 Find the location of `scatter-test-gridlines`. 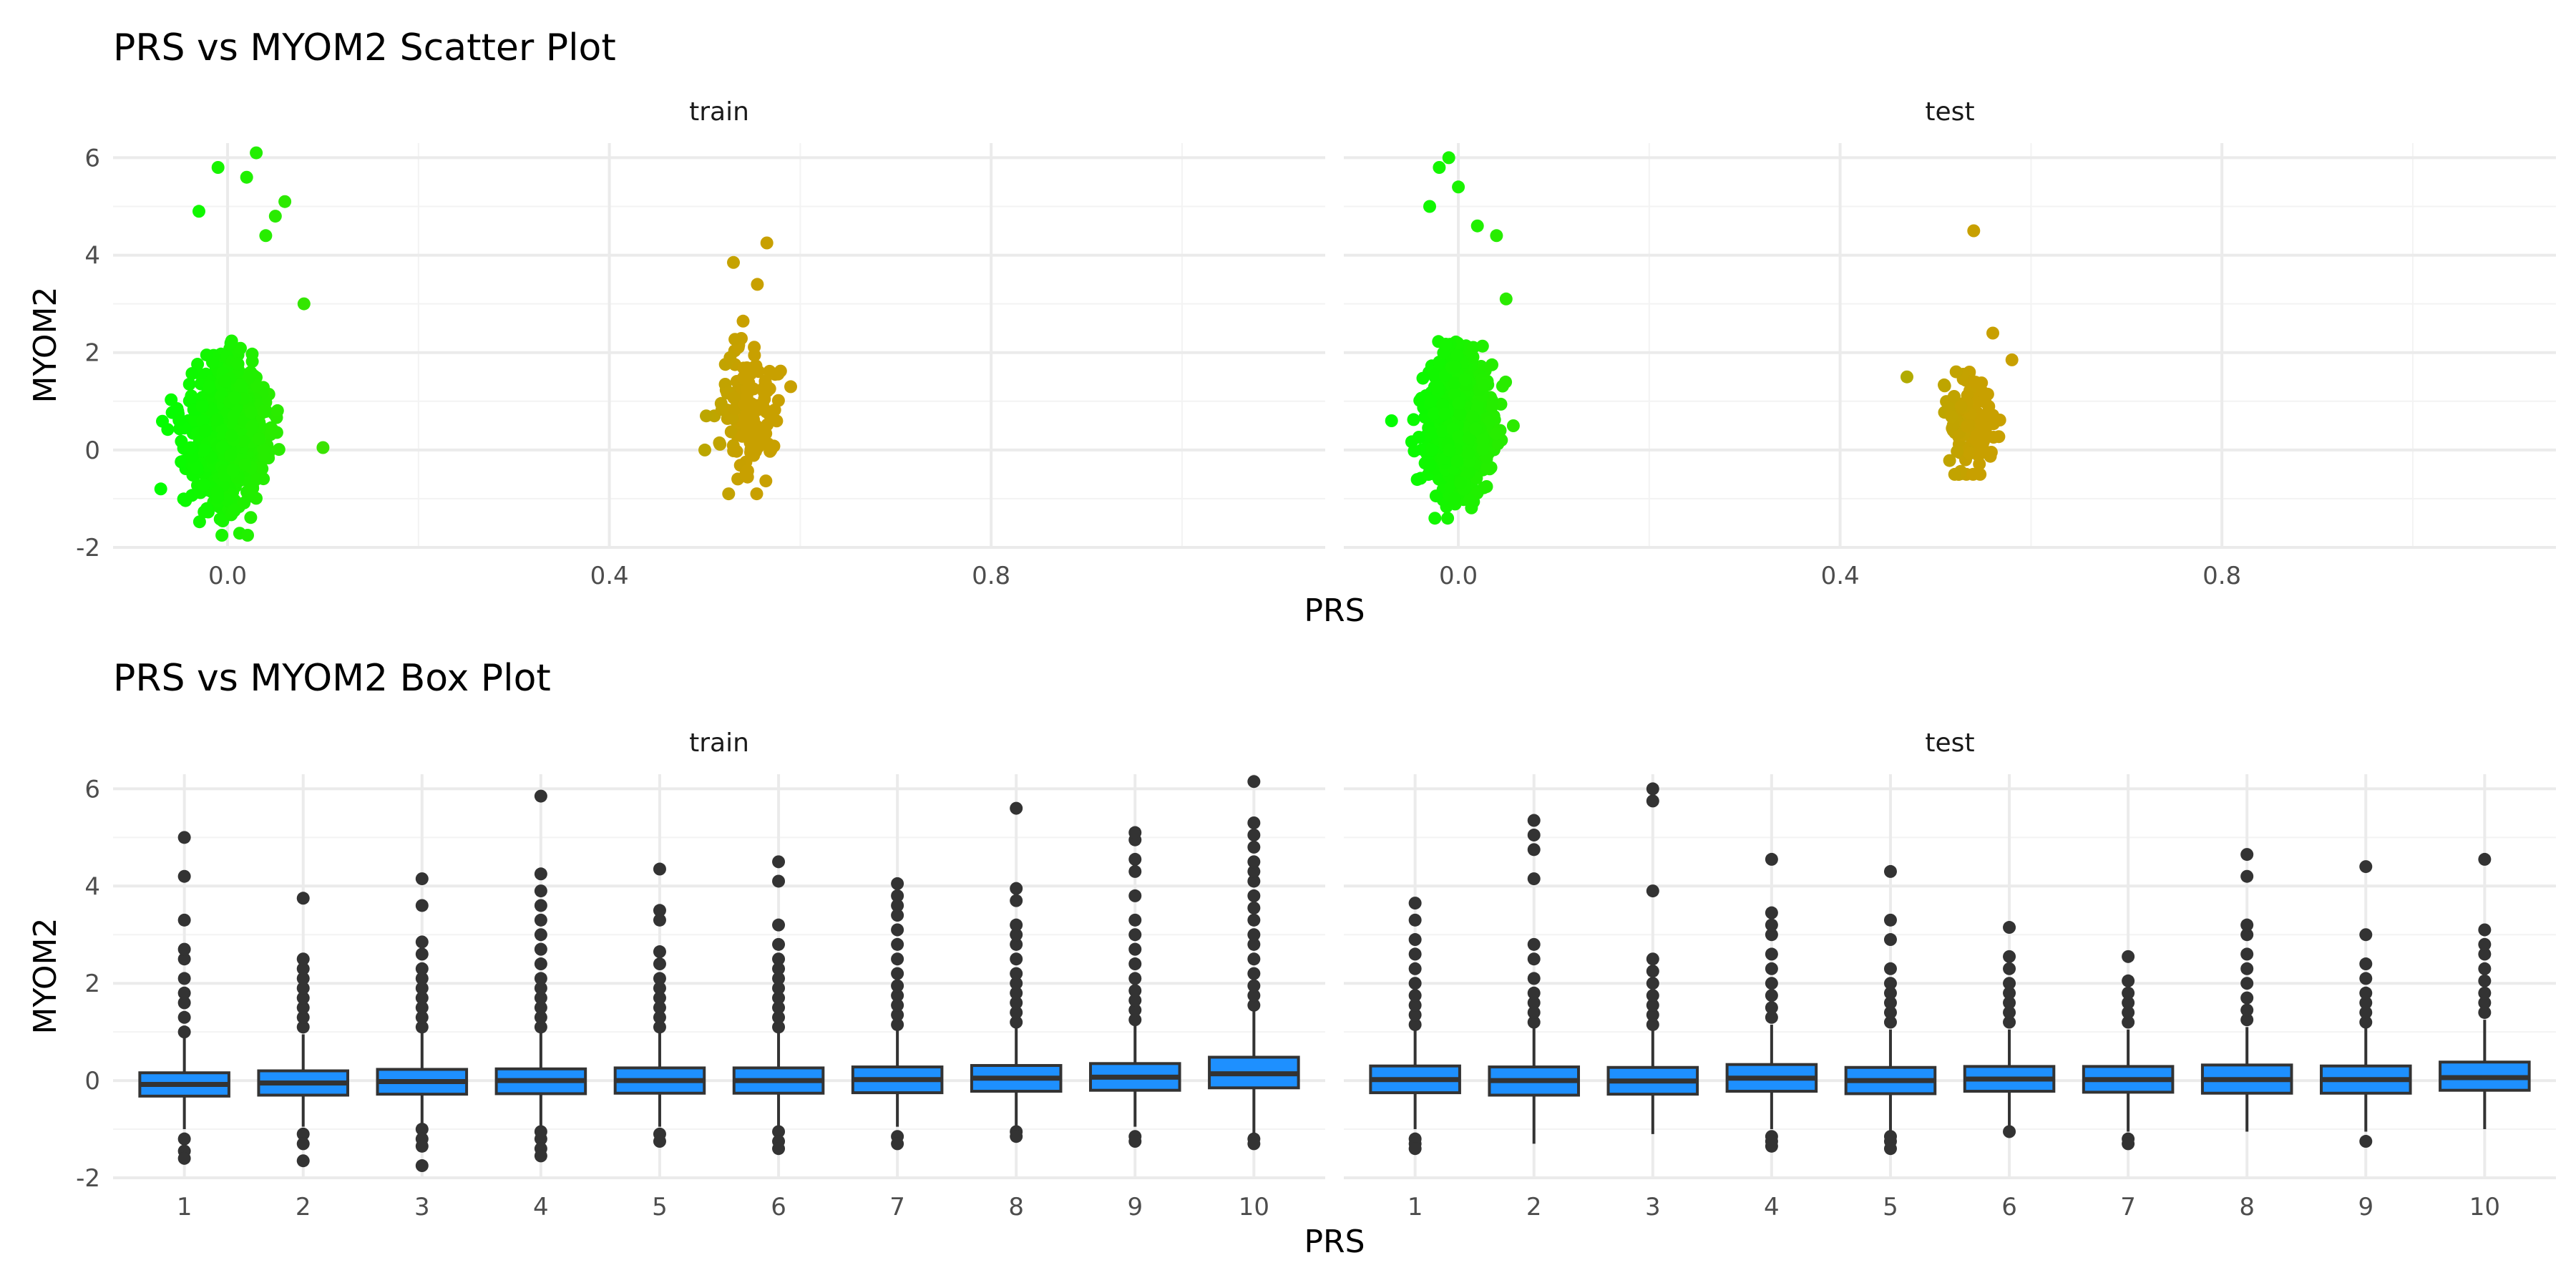

scatter-test-gridlines is located at coordinates (1950, 346).